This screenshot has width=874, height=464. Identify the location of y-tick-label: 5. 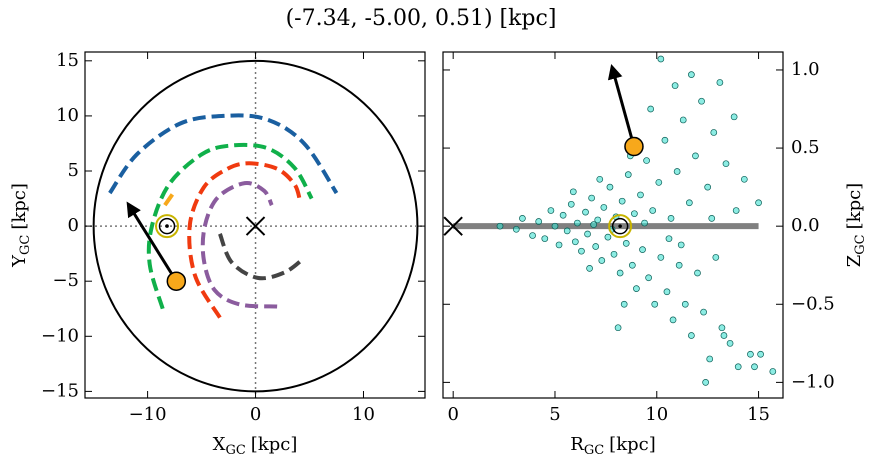
(73, 170).